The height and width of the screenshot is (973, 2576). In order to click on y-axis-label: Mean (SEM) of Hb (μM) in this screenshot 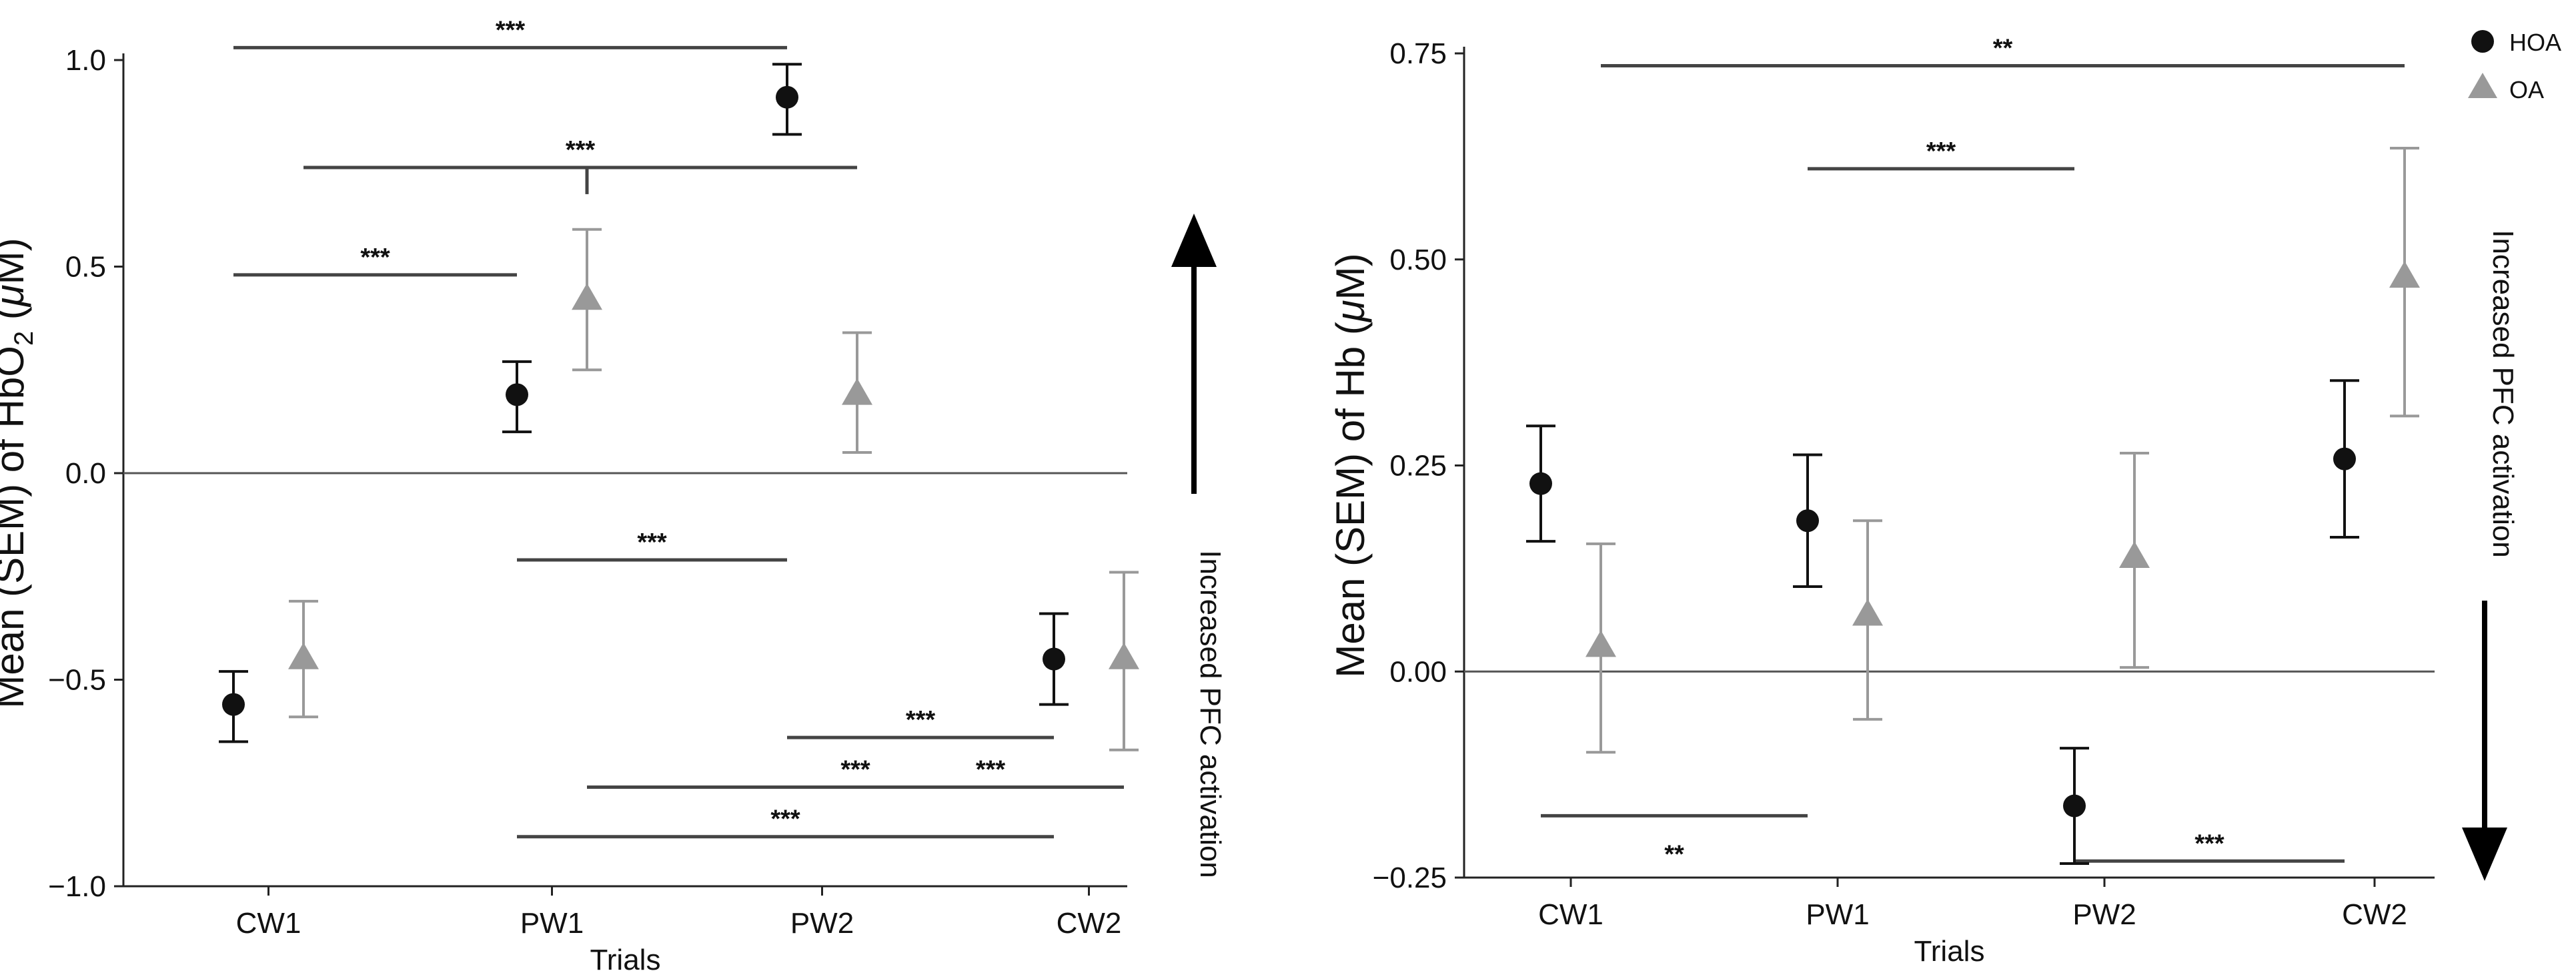, I will do `click(1350, 465)`.